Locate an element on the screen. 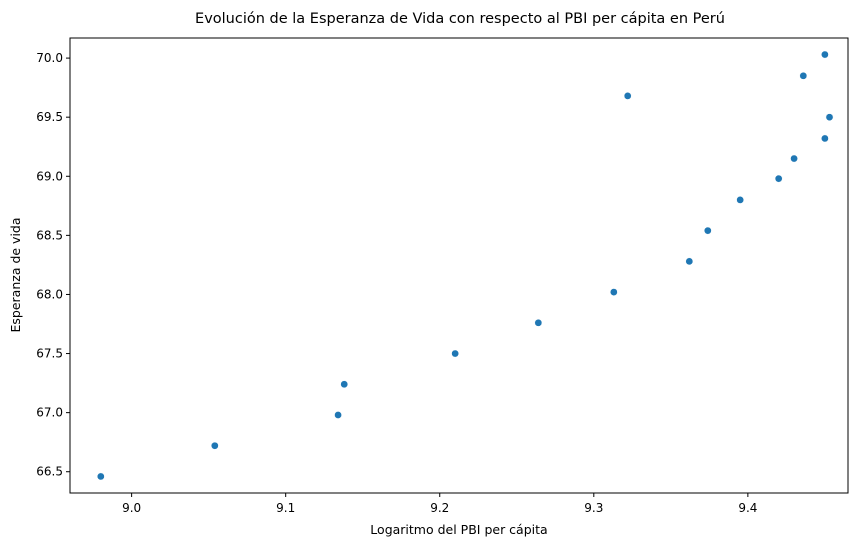 This screenshot has height=547, width=855. y-tick-label: 66.5 is located at coordinates (49, 472).